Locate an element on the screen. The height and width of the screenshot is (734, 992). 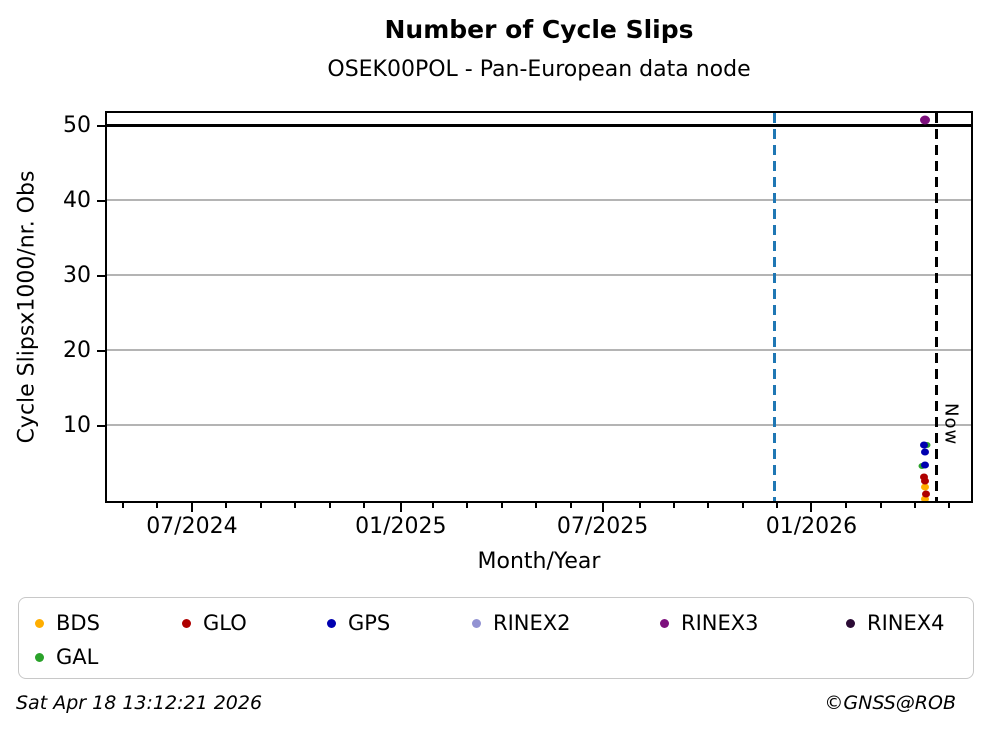
legend-item-rinex2: RINEX2 is located at coordinates (566, 623).